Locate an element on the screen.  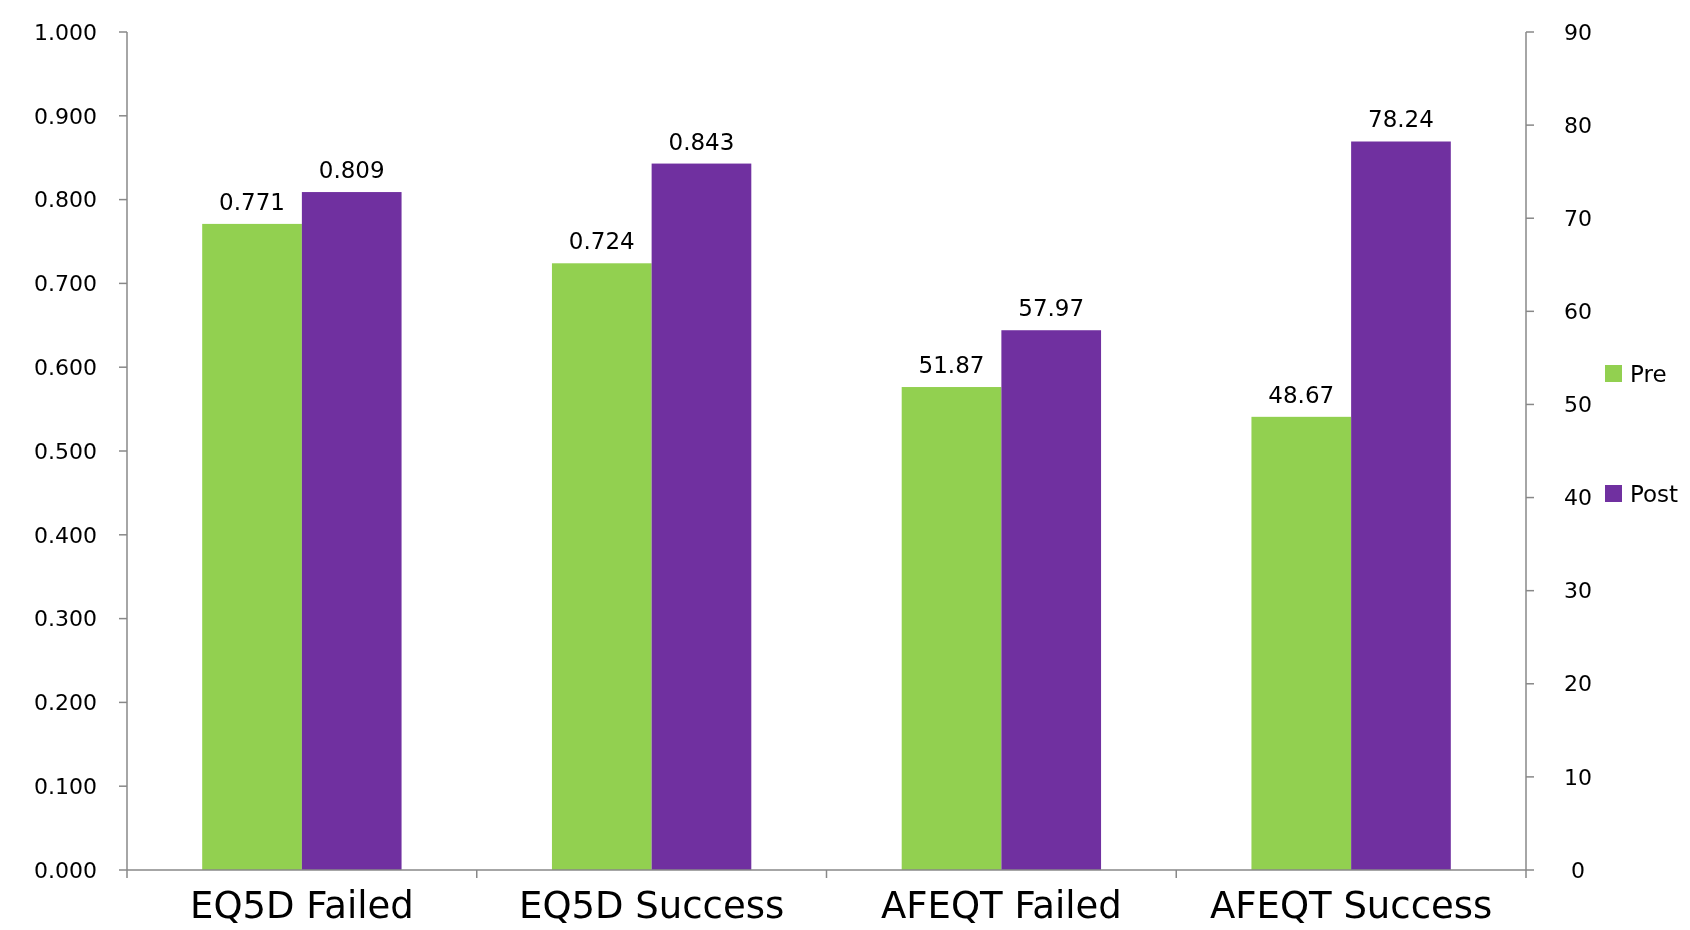
y2-tick-label: 70 is located at coordinates (1578, 218).